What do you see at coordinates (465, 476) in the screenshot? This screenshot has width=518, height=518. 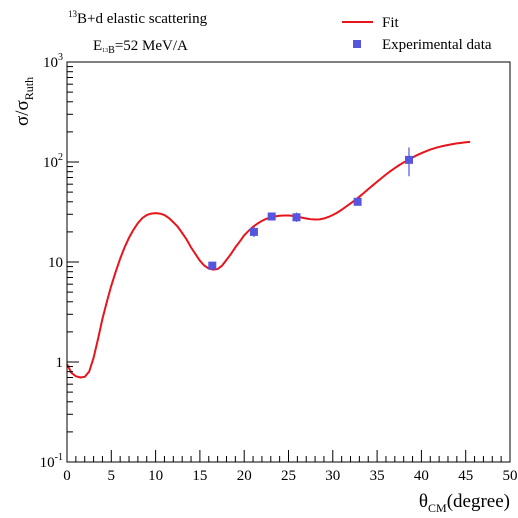 I see `x-tick-label: 45` at bounding box center [465, 476].